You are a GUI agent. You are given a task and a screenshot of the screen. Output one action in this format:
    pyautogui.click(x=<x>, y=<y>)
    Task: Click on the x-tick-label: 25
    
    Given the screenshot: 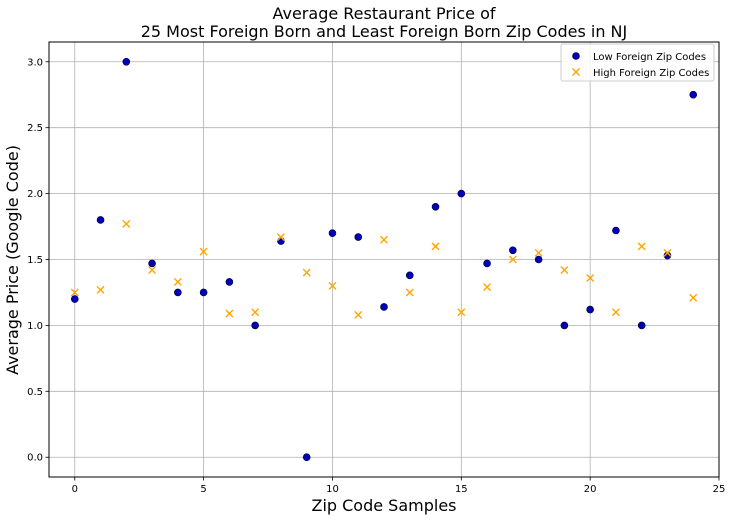 What is the action you would take?
    pyautogui.click(x=719, y=489)
    